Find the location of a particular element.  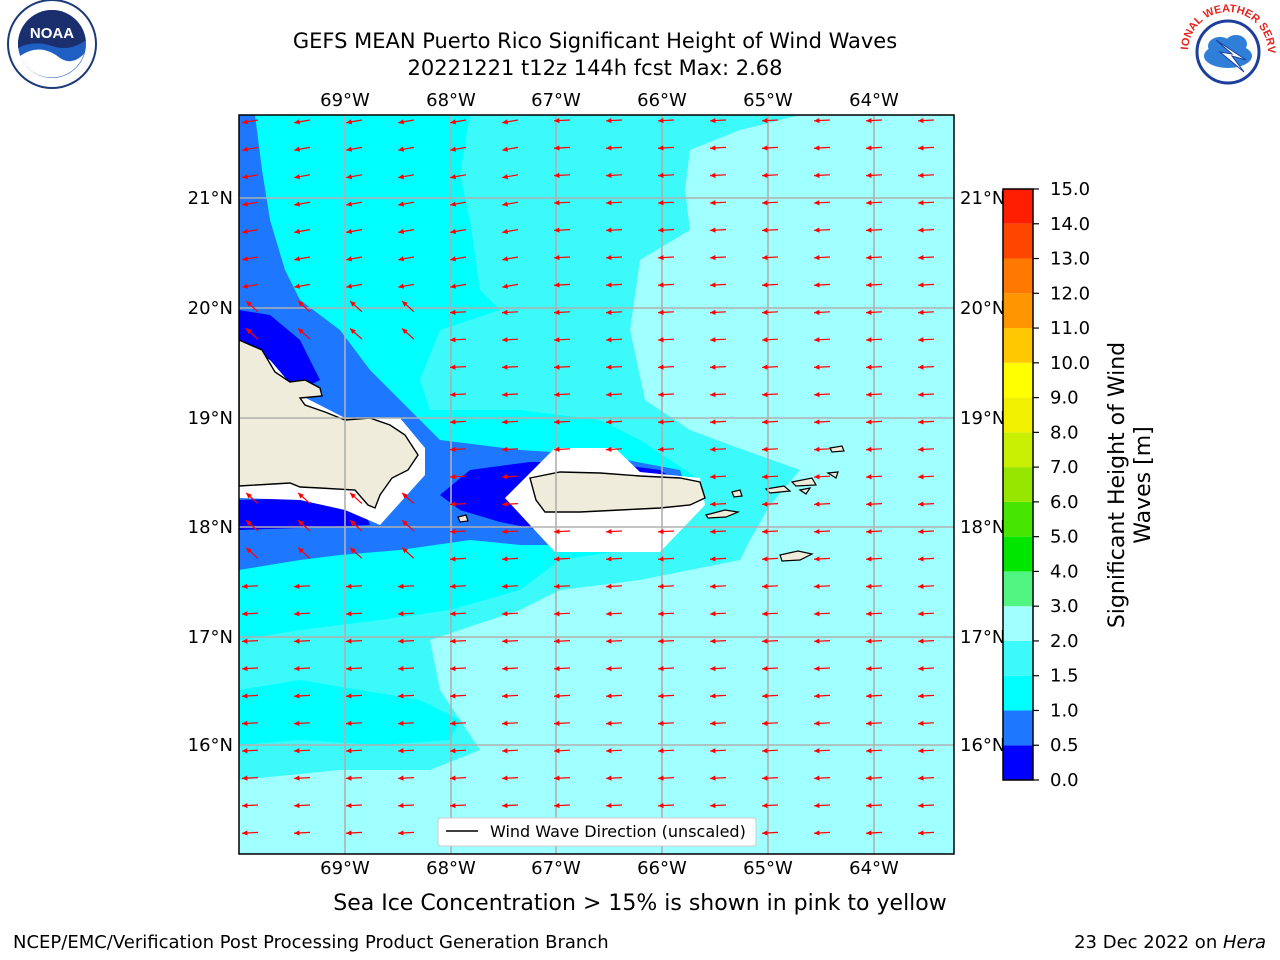

lon-label-top-1: 68°W is located at coordinates (451, 100).